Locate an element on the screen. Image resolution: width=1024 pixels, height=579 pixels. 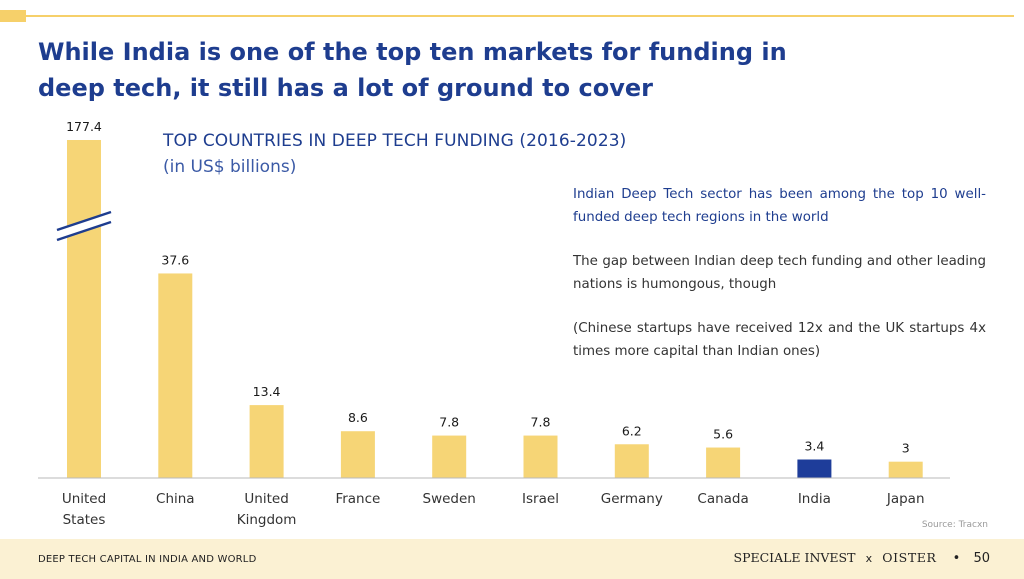
source-note: Source: Tracxn is located at coordinates (954, 525).